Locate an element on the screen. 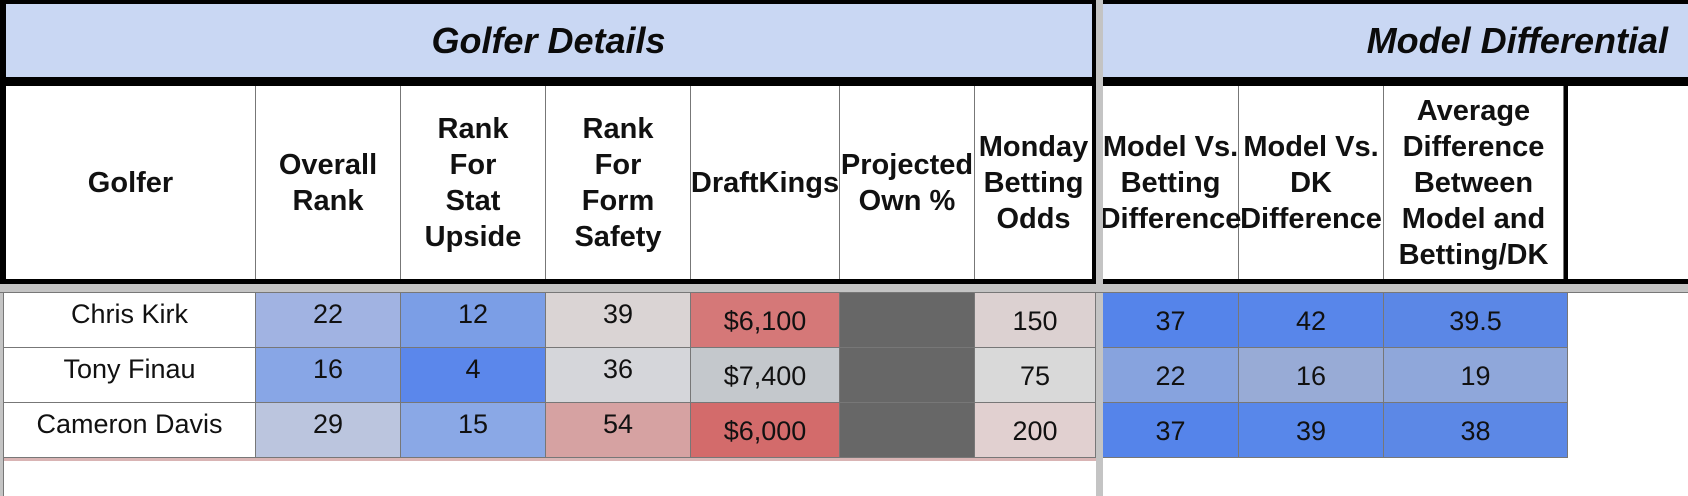 This screenshot has height=496, width=1688. group-header-golfer-details: Golfer Details is located at coordinates (548, 40).